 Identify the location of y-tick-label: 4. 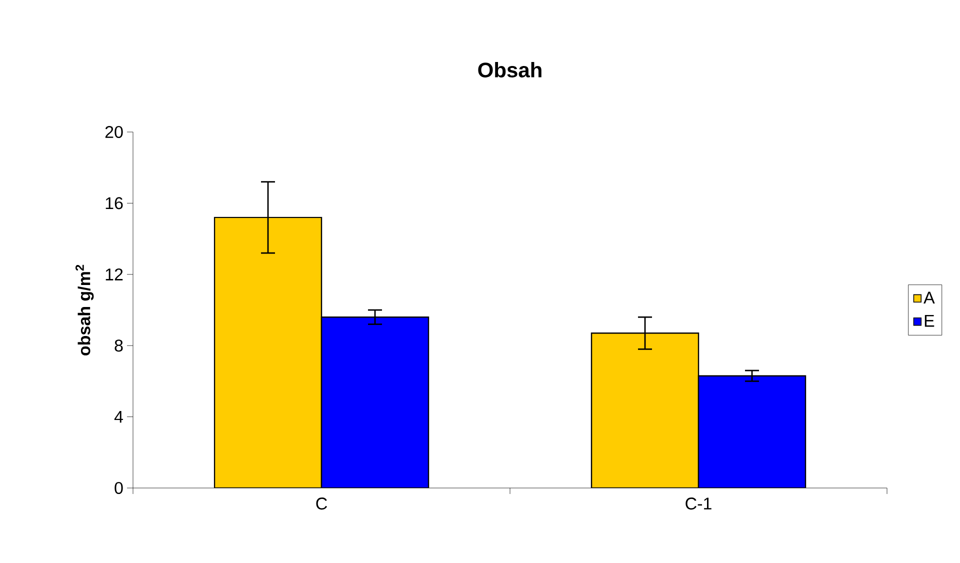
(118, 416).